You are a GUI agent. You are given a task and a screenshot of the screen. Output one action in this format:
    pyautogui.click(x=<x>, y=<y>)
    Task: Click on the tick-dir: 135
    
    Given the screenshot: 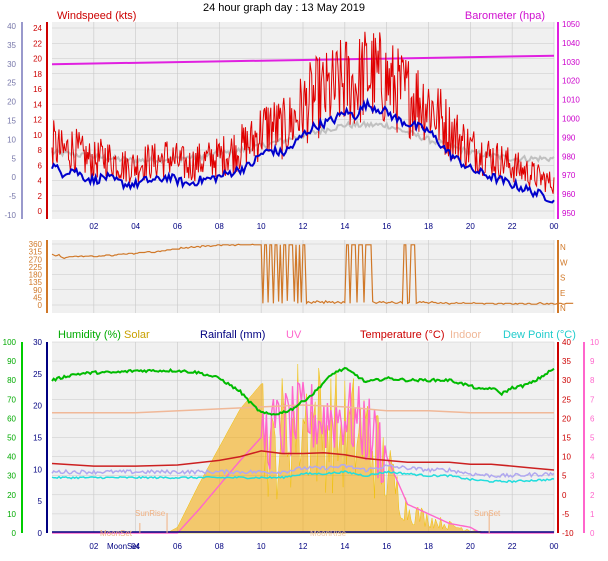 What is the action you would take?
    pyautogui.click(x=36, y=282)
    